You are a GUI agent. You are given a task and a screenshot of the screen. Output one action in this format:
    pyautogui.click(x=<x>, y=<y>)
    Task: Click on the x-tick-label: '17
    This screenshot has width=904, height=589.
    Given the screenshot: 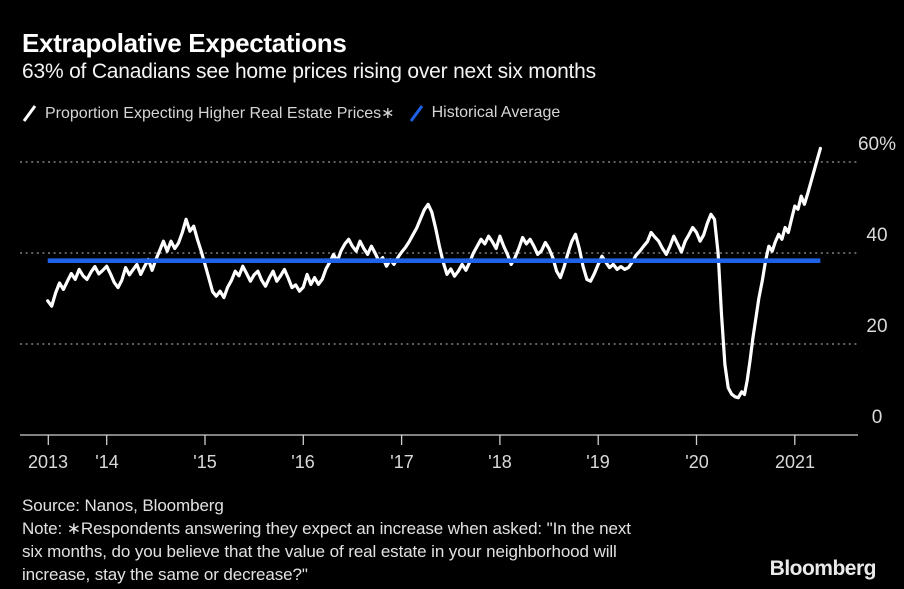 What is the action you would take?
    pyautogui.click(x=402, y=462)
    